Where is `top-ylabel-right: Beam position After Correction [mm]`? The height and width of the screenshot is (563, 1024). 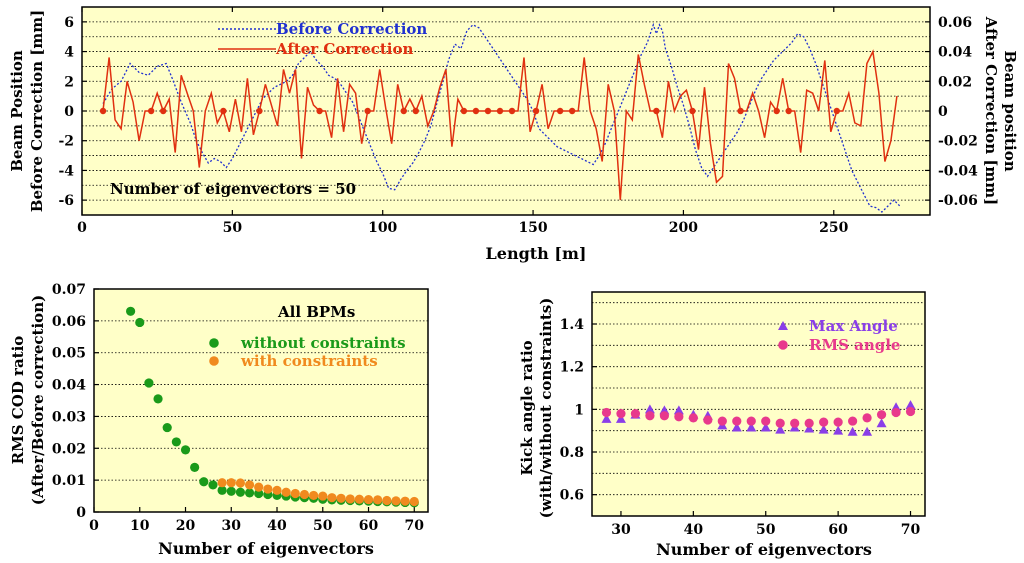
top-ylabel-right: Beam position After Correction [mm] is located at coordinates (1000, 111).